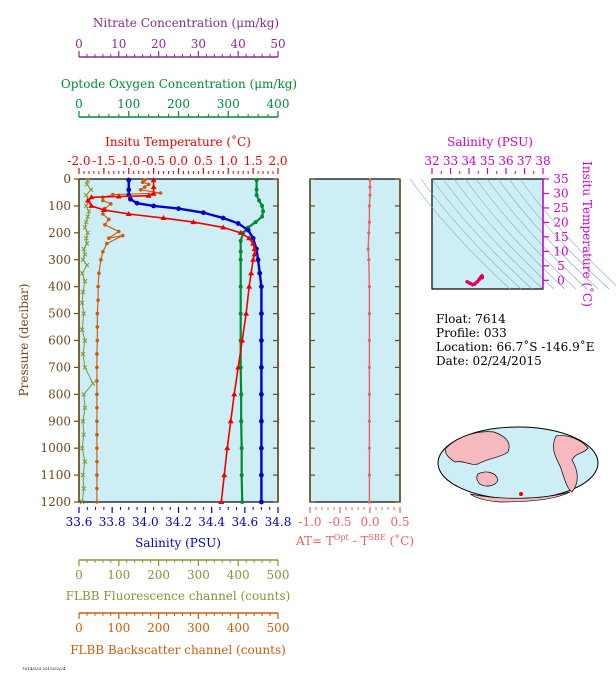 The height and width of the screenshot is (689, 616). What do you see at coordinates (560, 222) in the screenshot?
I see `ts-temperature-tick-label: 20` at bounding box center [560, 222].